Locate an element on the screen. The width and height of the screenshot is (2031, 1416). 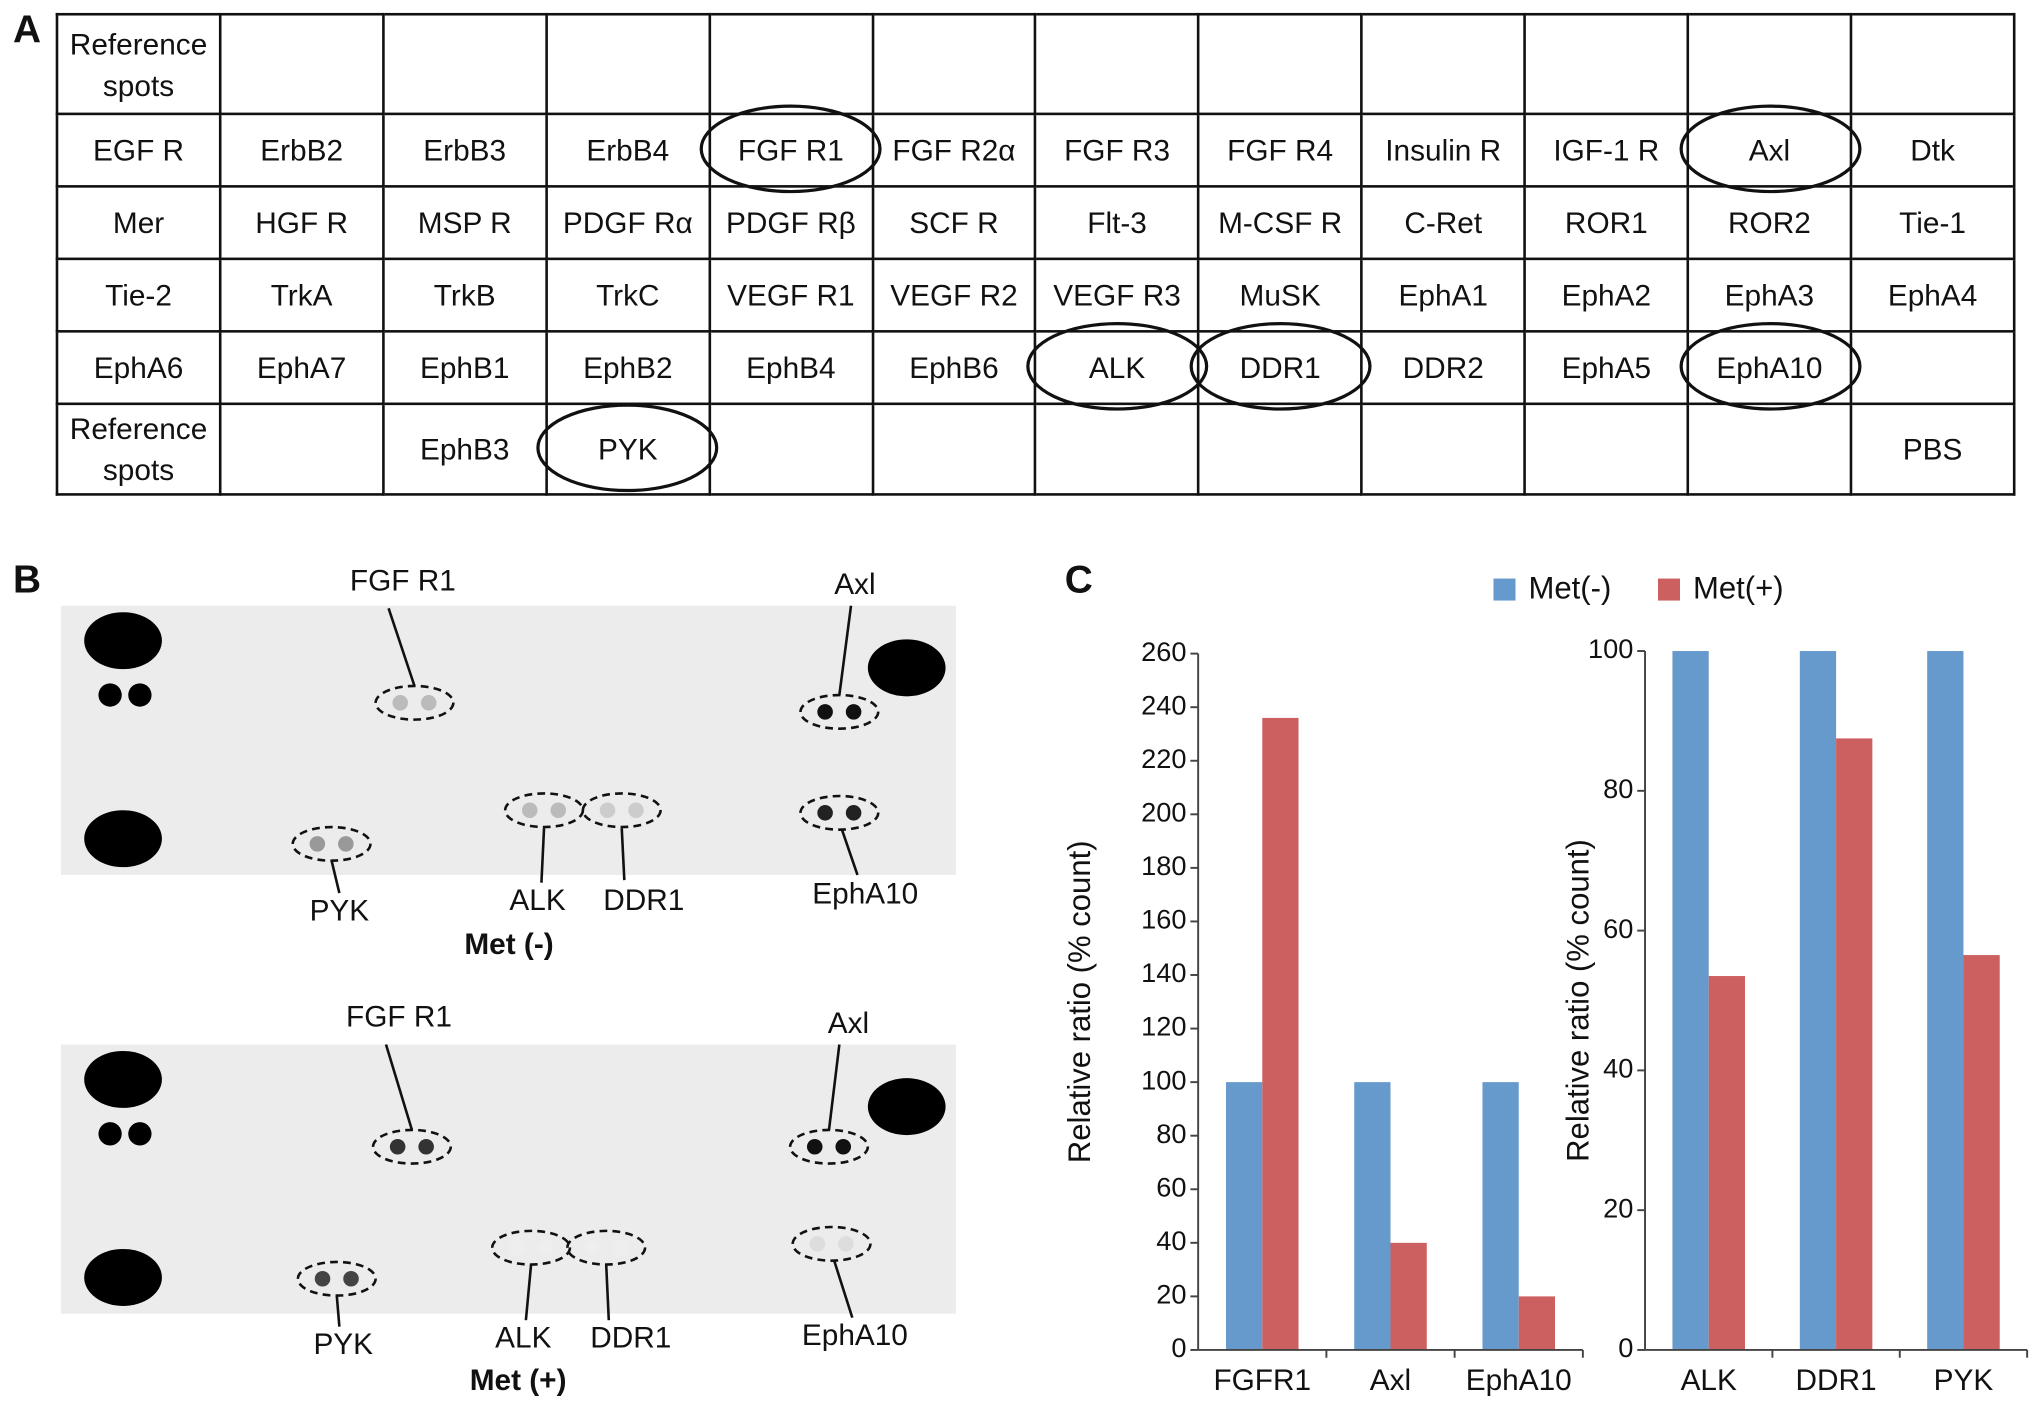
y-tick-label: 120 is located at coordinates (1163, 1026).